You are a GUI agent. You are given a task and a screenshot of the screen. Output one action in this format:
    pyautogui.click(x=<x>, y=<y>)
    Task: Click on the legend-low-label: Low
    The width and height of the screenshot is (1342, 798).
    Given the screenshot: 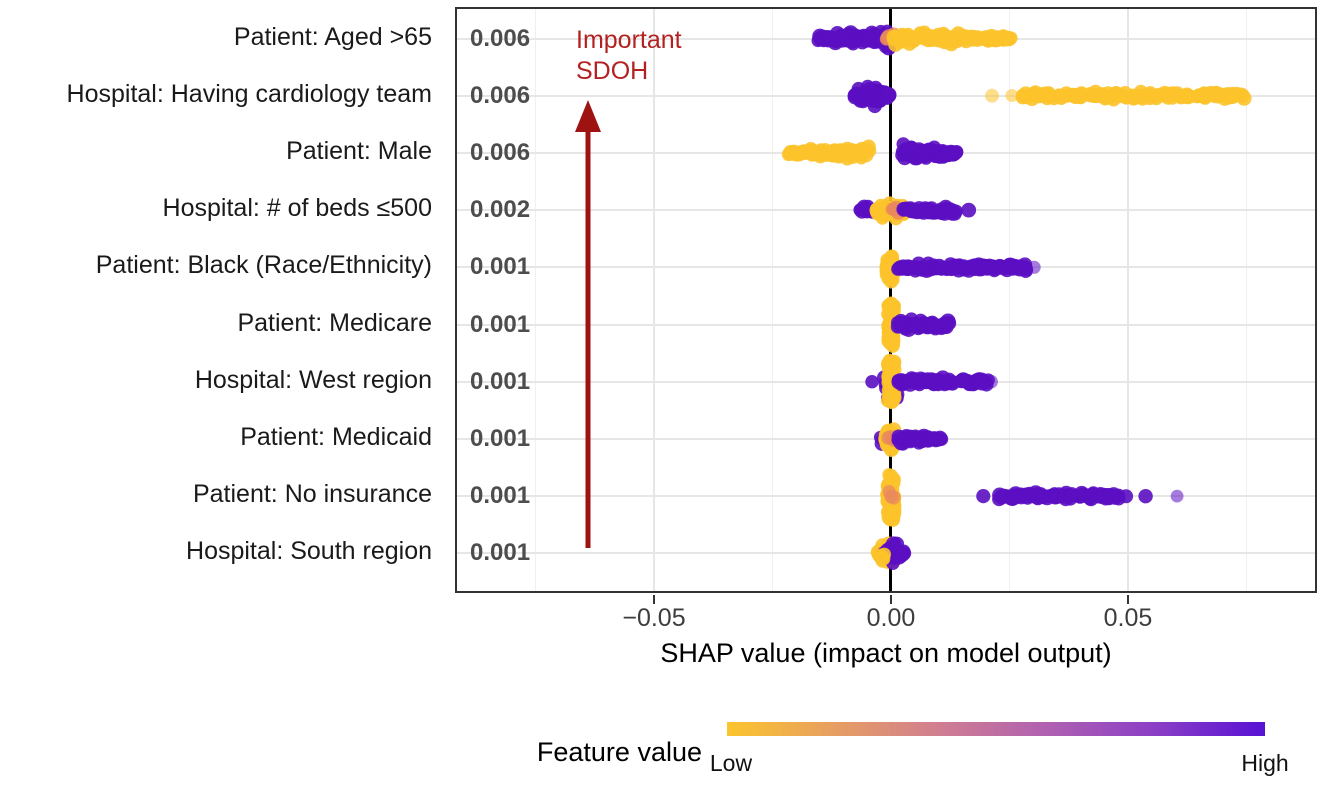 What is the action you would take?
    pyautogui.click(x=731, y=763)
    